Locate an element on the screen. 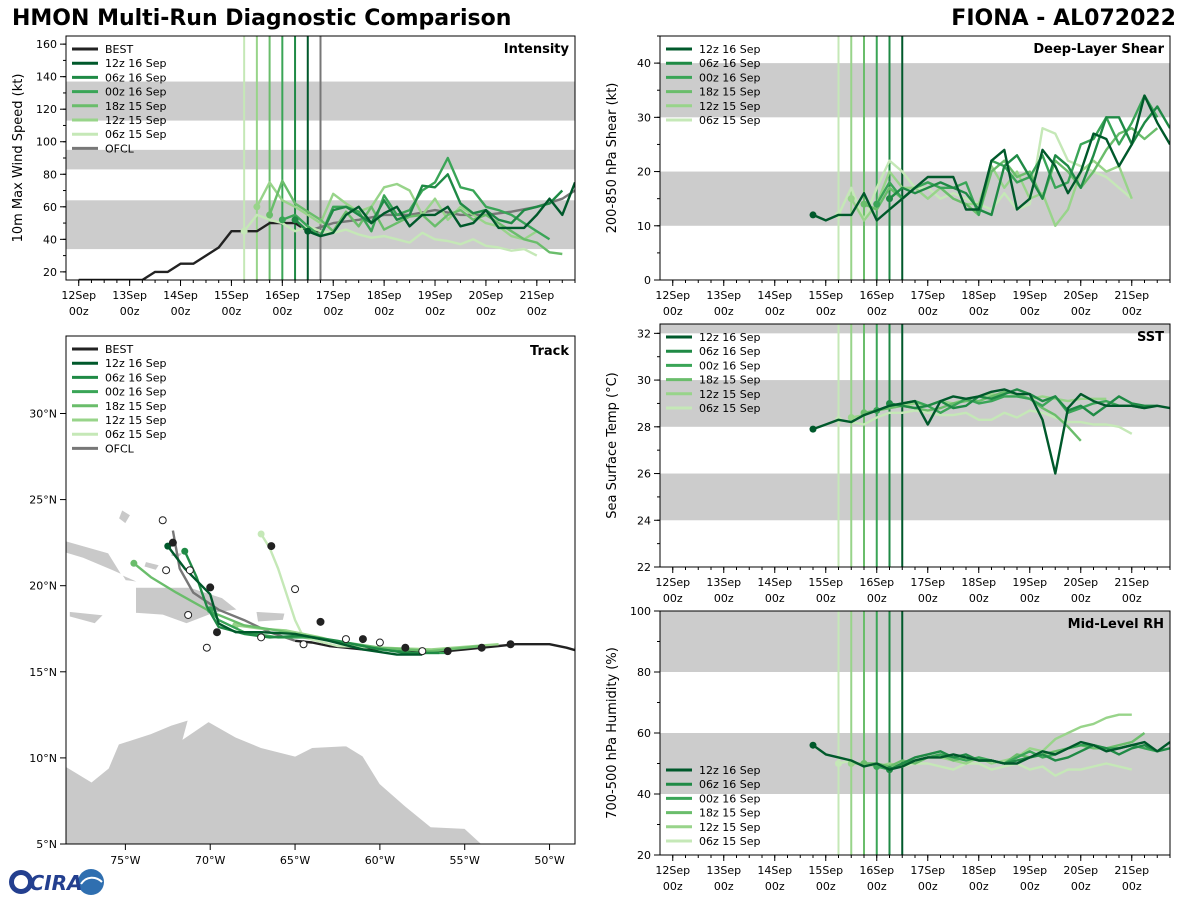 The width and height of the screenshot is (1200, 900). lon-tick-label: 60°W is located at coordinates (380, 860).